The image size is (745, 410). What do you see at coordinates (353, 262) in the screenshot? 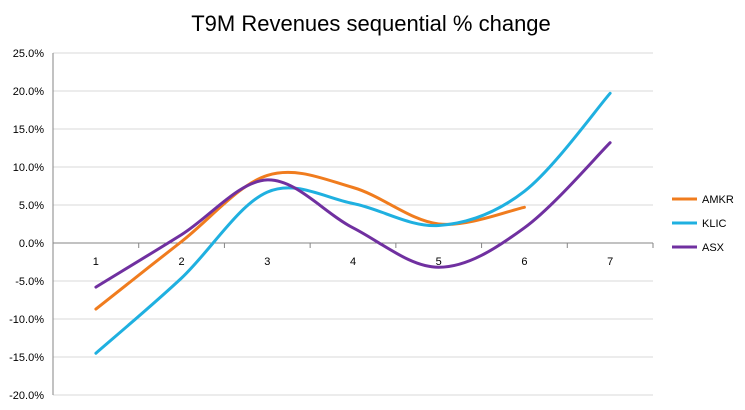
I see `x-tick-label: 4` at bounding box center [353, 262].